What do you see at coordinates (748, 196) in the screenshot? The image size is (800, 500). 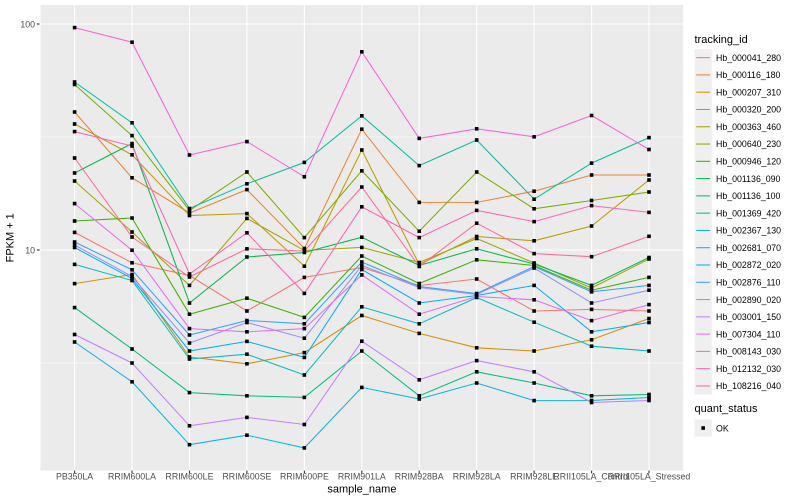 I see `svg-text: Hb_001136_100` at bounding box center [748, 196].